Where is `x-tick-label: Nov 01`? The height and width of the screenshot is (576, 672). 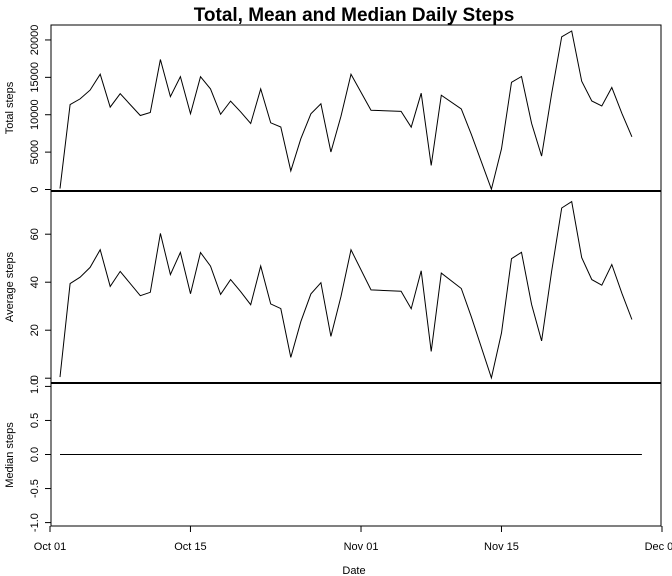 x-tick-label: Nov 01 is located at coordinates (361, 547).